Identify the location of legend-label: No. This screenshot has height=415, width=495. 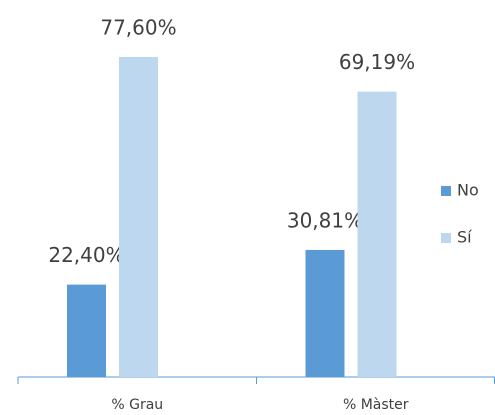
(468, 190).